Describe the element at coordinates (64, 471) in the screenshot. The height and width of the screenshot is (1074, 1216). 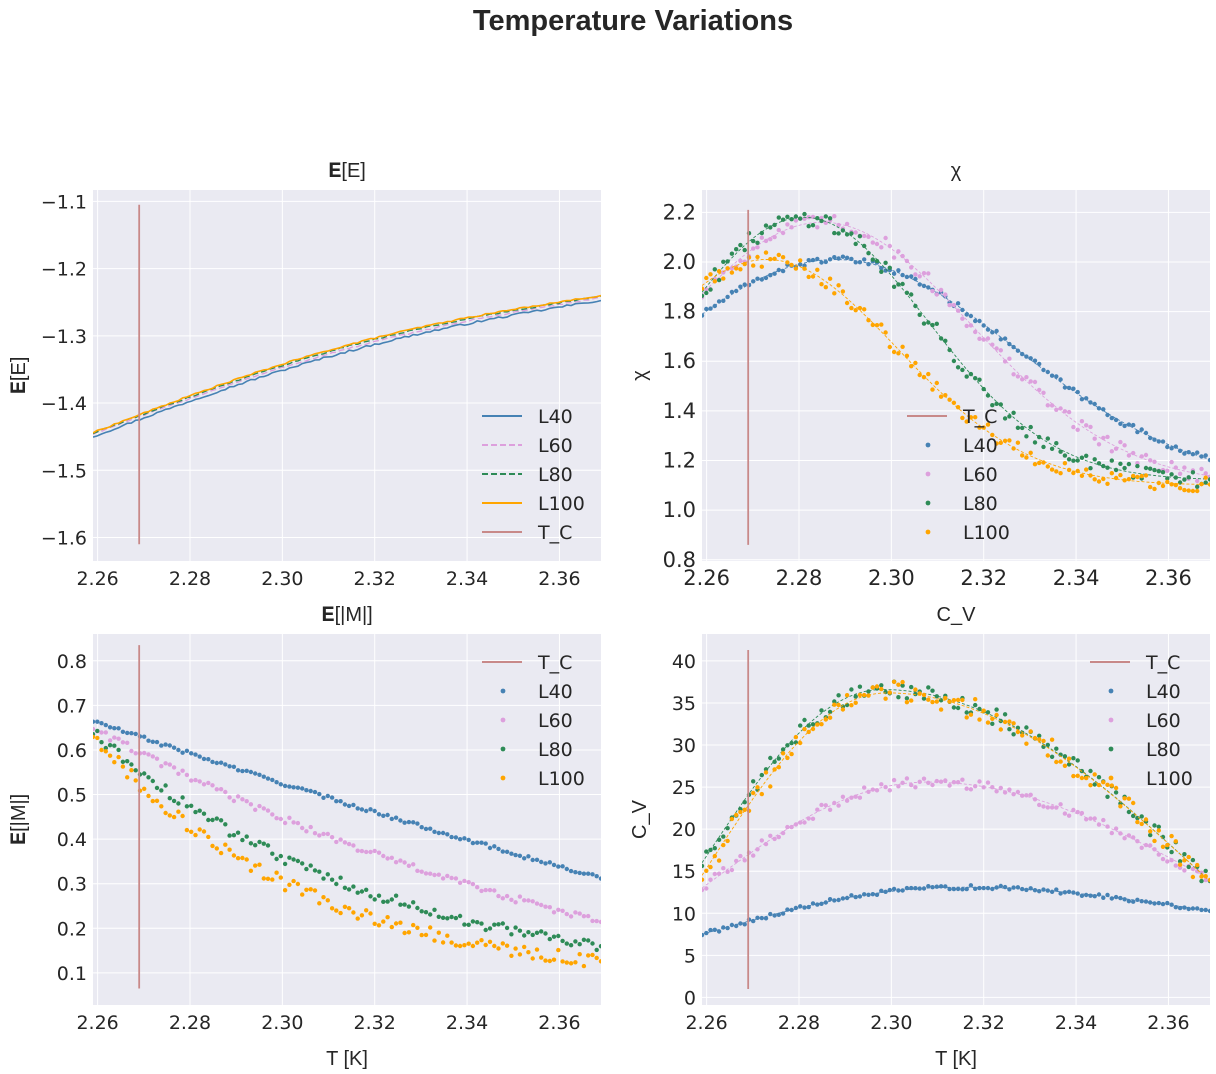
I see `y-tick-label: −1.5` at that location.